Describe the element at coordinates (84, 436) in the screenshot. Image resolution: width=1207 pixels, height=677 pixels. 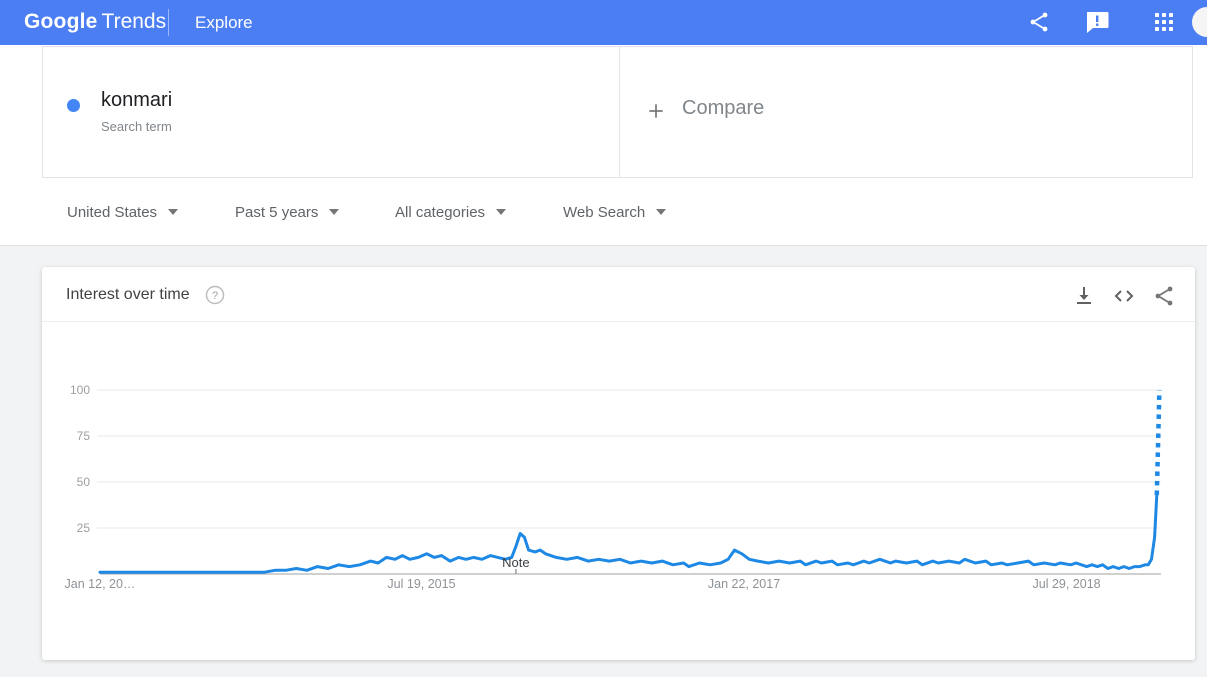
I see `y-axis-label: 75` at that location.